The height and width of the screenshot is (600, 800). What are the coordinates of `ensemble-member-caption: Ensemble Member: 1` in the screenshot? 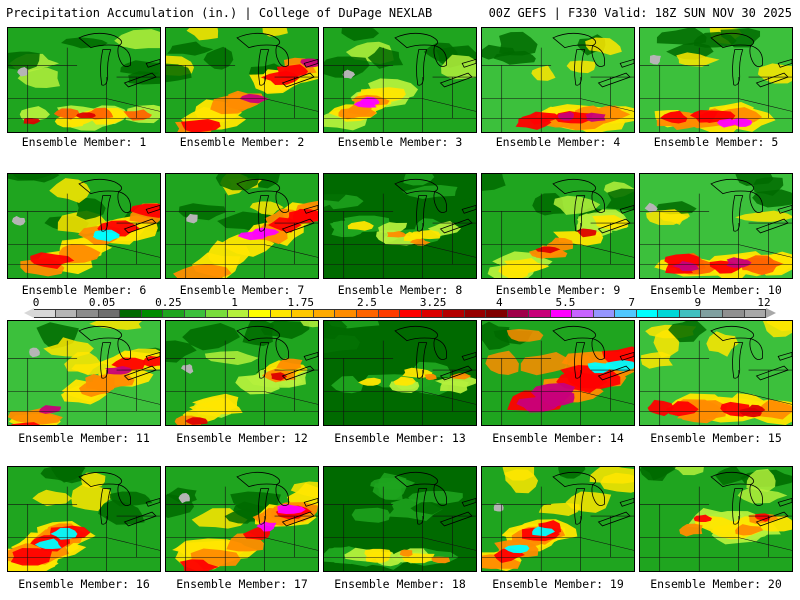 It's located at (84, 142).